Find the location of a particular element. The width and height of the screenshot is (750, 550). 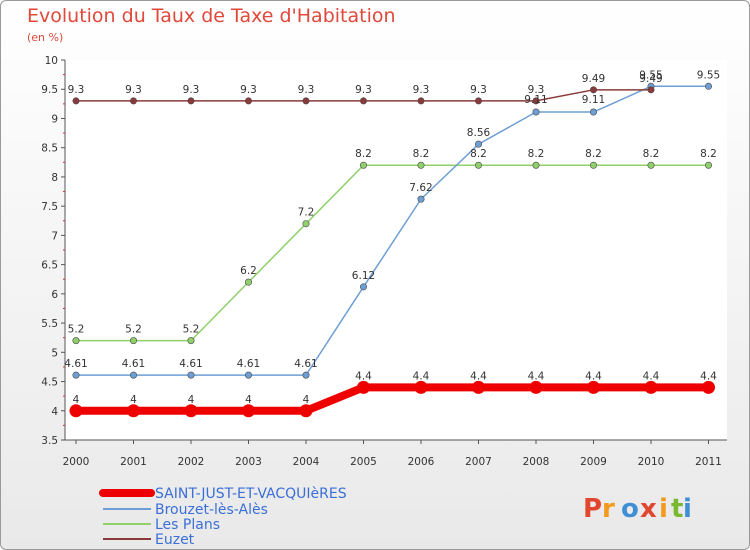

brand-letter: r is located at coordinates (608, 509).